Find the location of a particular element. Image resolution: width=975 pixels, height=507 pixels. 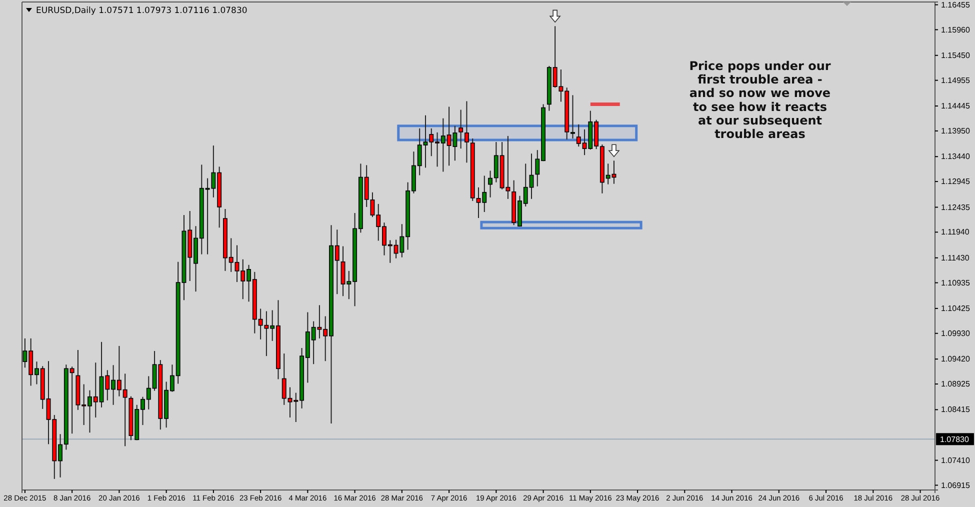

y-tick-label: 1.13950 is located at coordinates (955, 131).